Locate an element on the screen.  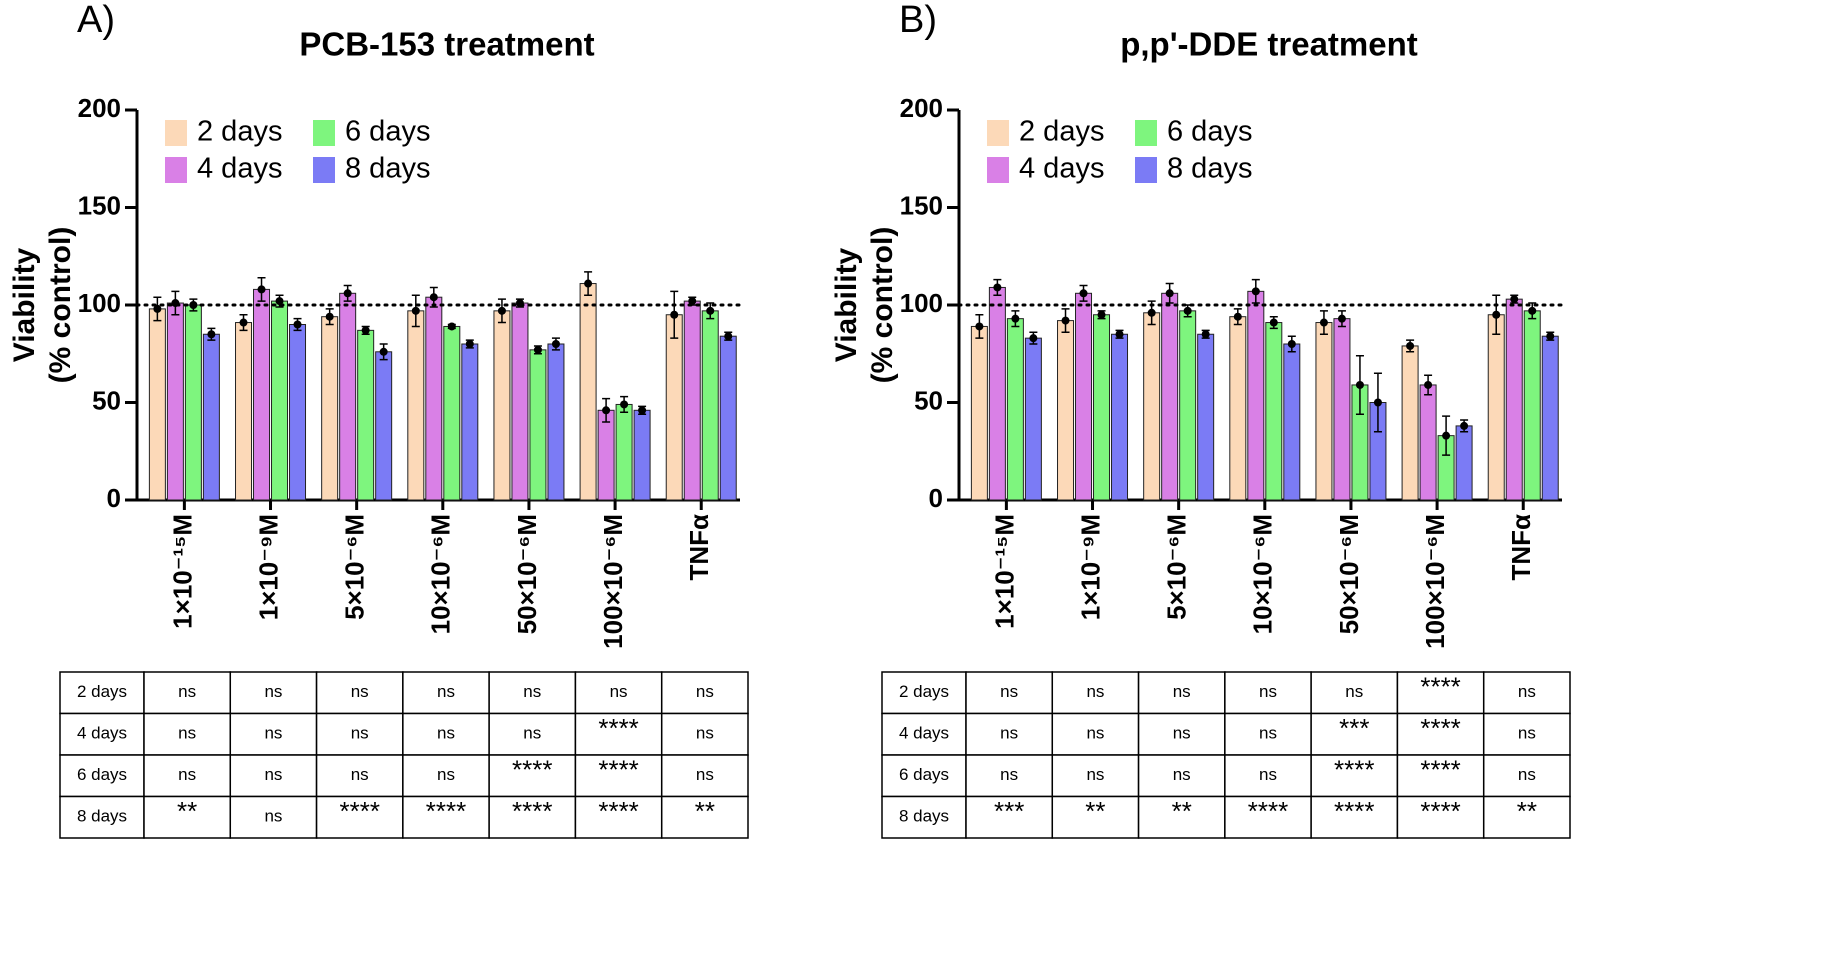
legend-label: 8 days is located at coordinates (1209, 169).